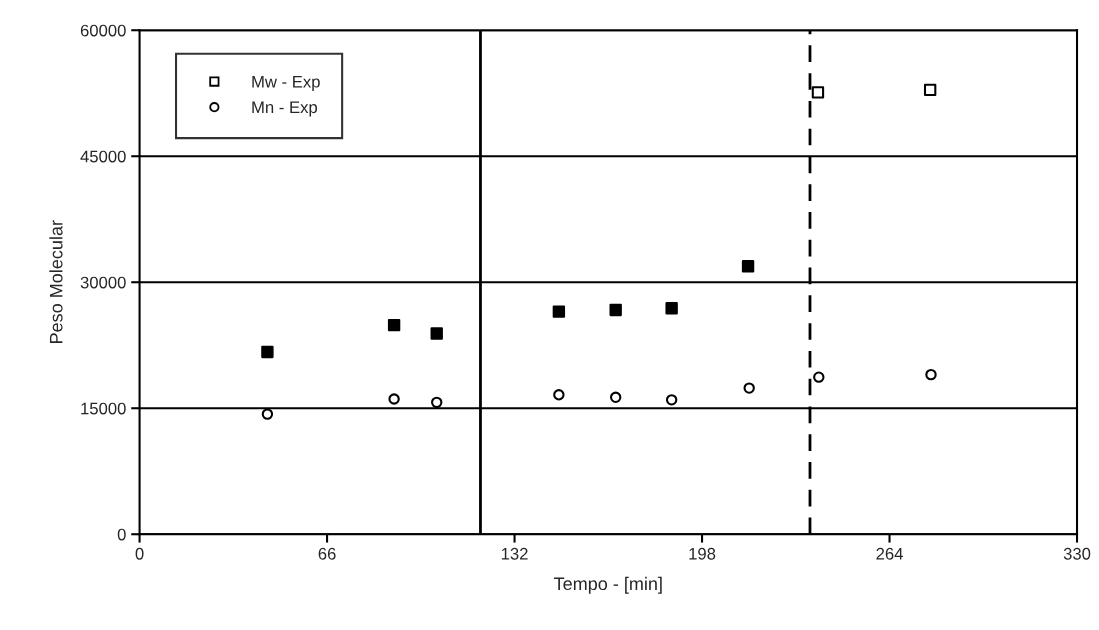  I want to click on x-tick-label: 330, so click(1077, 553).